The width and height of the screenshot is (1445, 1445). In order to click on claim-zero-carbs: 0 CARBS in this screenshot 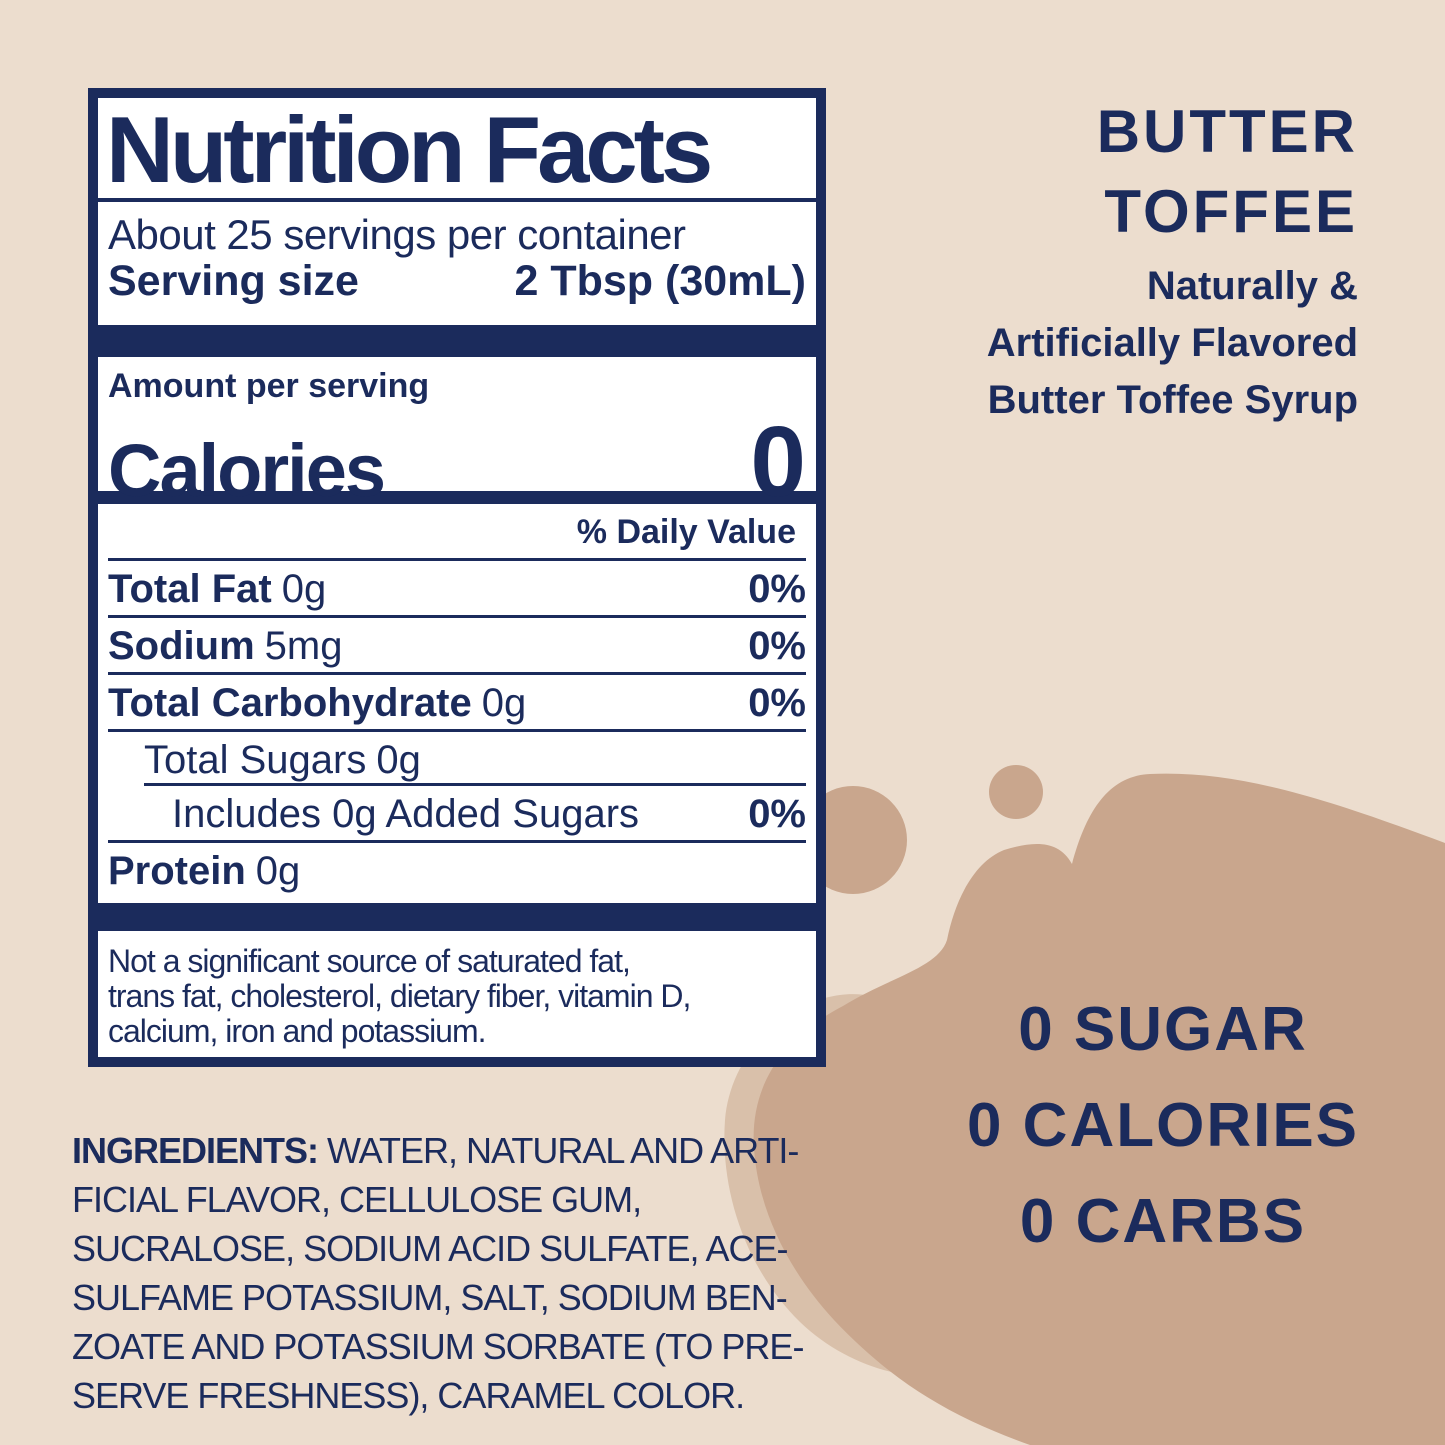, I will do `click(1163, 1221)`.